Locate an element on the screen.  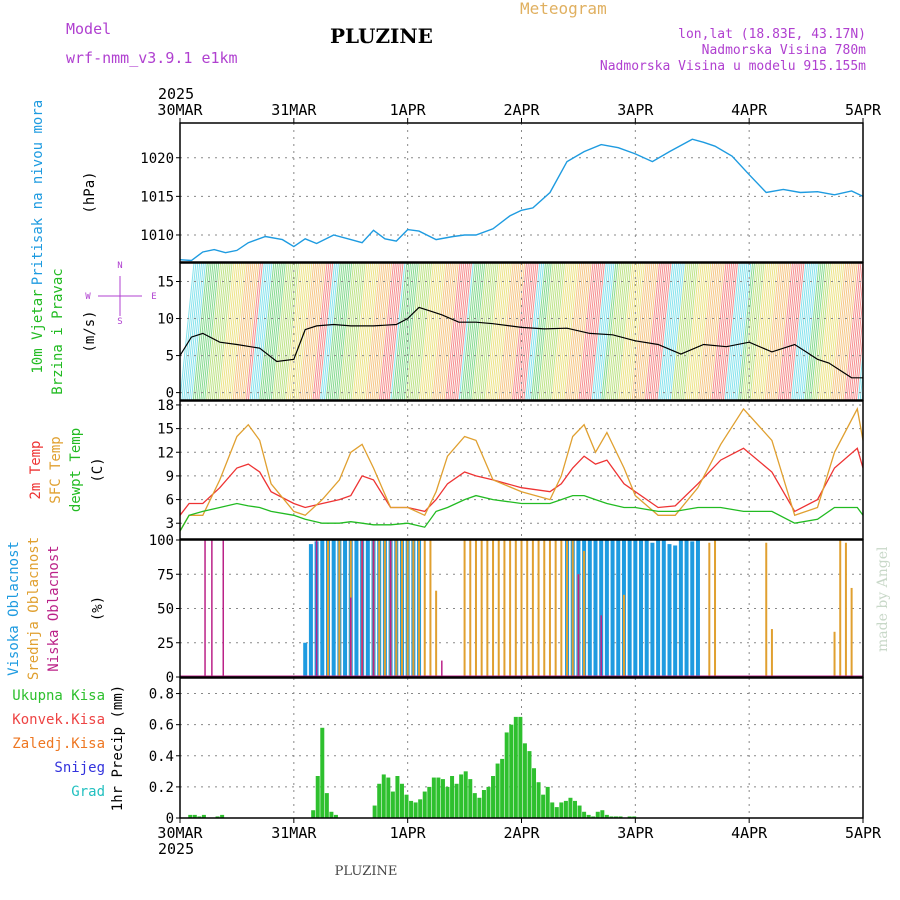
panel-label: 2m Temp is located at coordinates (36, 469).